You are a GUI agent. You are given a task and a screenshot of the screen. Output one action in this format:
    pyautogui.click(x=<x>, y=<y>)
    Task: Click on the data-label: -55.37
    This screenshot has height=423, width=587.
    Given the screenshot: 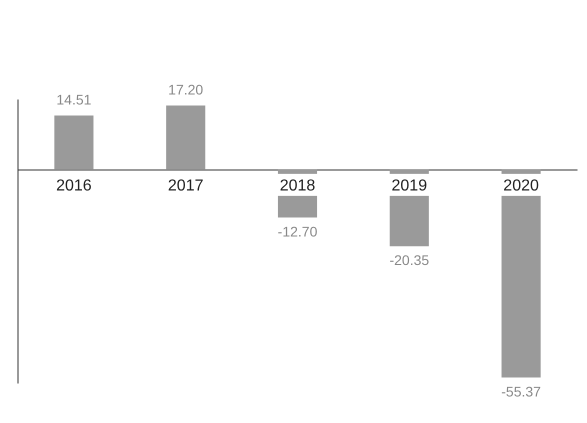 What is the action you would take?
    pyautogui.click(x=521, y=391)
    